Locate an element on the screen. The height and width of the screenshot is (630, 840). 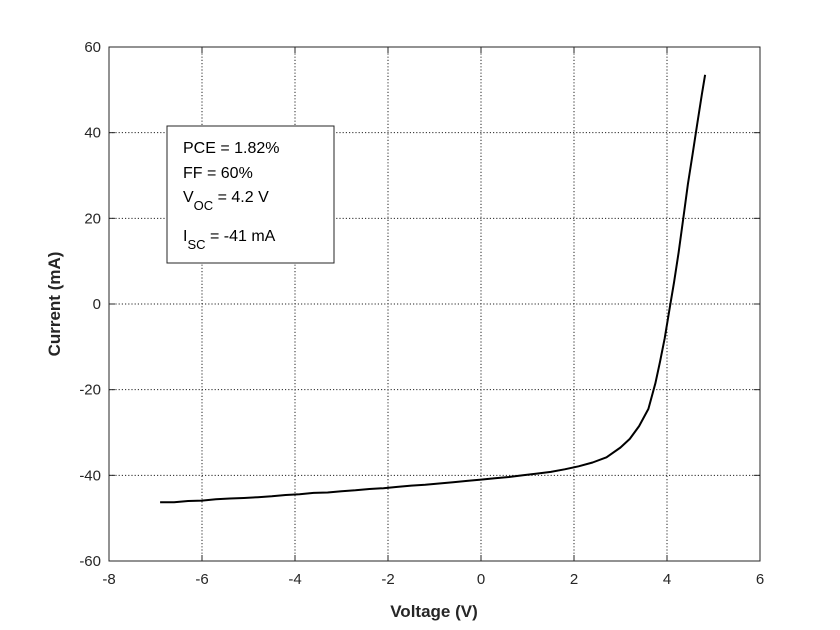
x-tick-label: 4 is located at coordinates (667, 579).